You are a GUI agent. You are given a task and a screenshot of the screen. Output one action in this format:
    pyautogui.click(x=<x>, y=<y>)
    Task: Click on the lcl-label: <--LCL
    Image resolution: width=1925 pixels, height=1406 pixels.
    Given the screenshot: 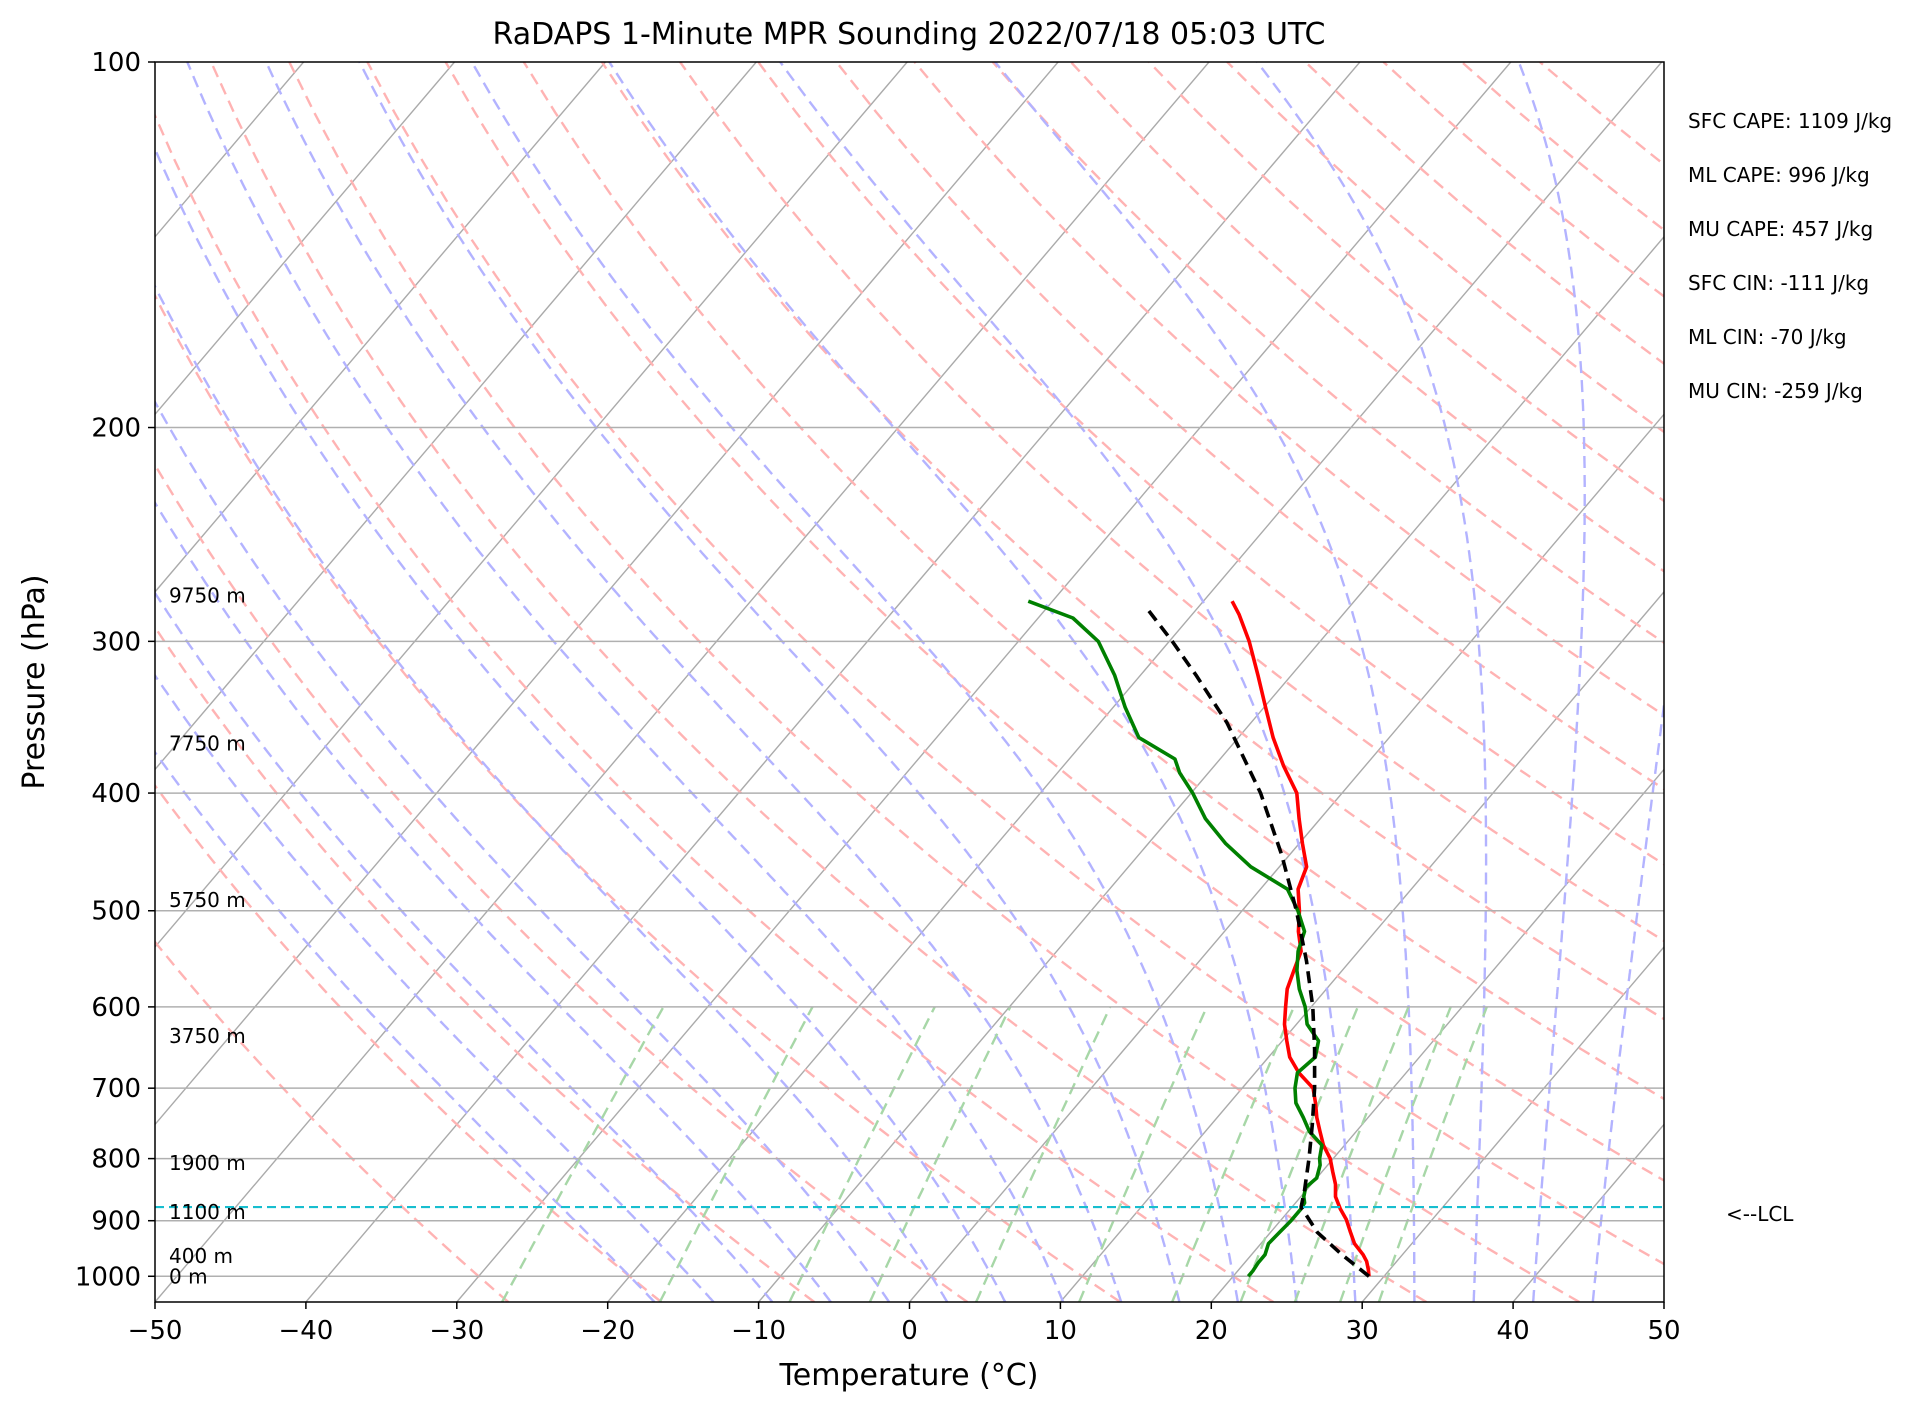 What is the action you would take?
    pyautogui.click(x=1760, y=1214)
    